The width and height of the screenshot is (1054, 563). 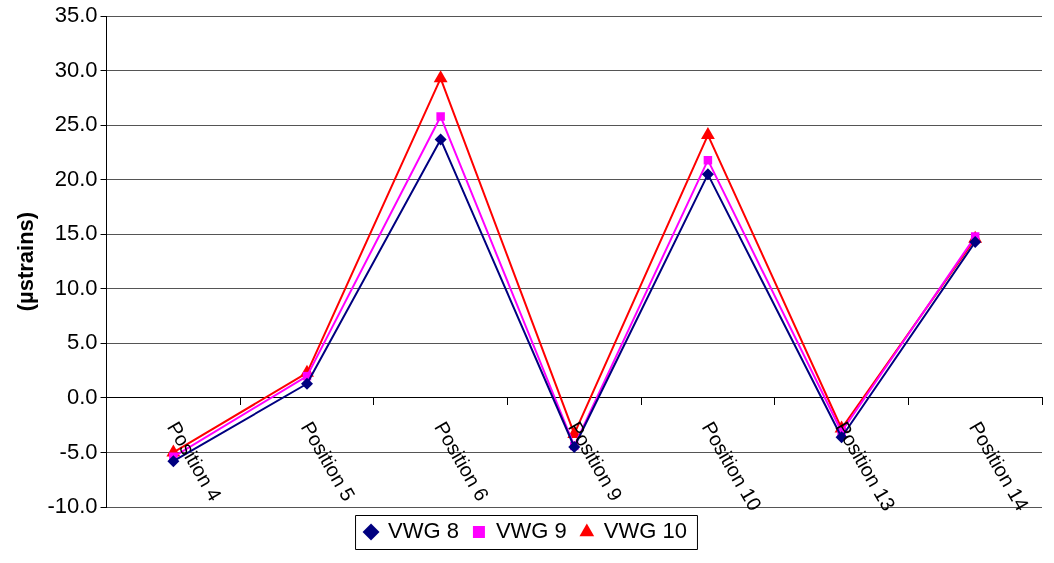 I want to click on y-tick-label: -10.0, so click(x=72, y=506).